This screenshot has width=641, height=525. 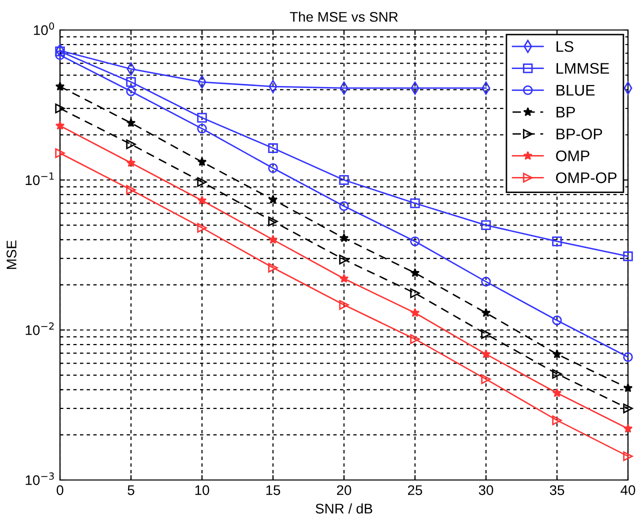 What do you see at coordinates (557, 490) in the screenshot?
I see `x-tick-label: 35` at bounding box center [557, 490].